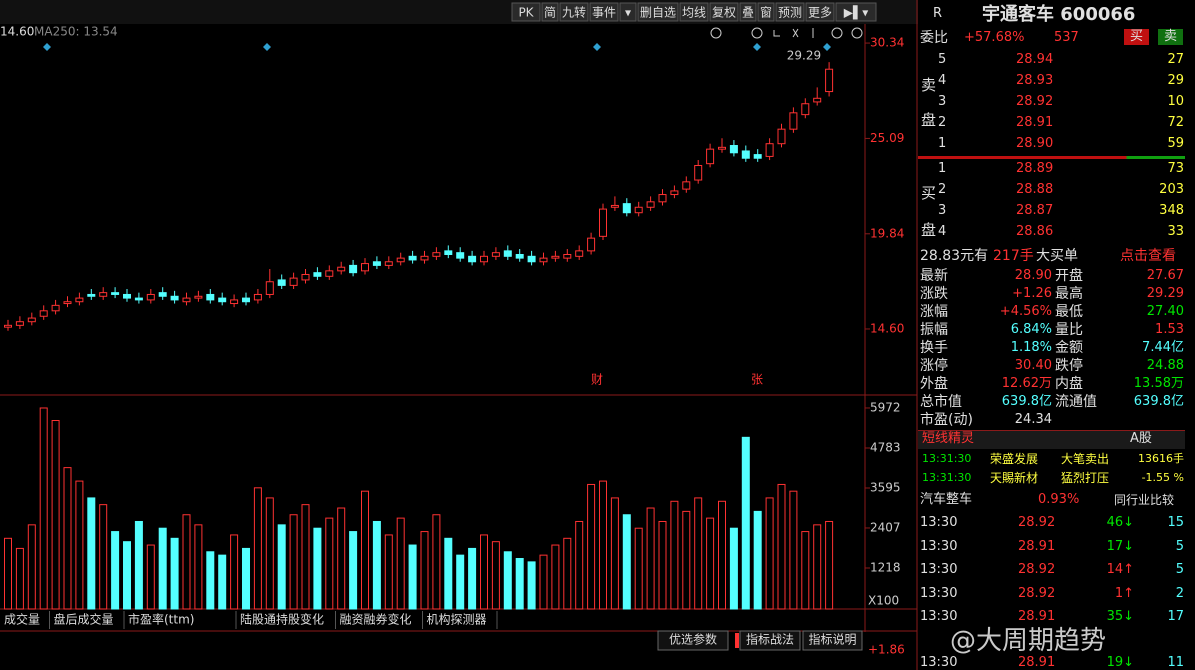  I want to click on toolbar-button: 叠, so click(748, 13).